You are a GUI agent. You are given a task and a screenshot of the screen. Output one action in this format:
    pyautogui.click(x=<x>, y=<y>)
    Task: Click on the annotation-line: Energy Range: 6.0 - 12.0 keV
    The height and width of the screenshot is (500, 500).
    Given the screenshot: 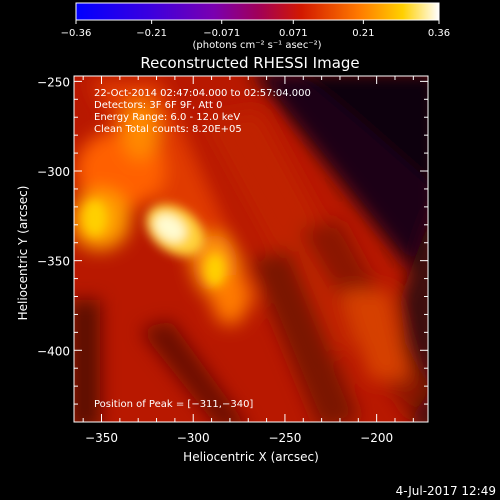 What is the action you would take?
    pyautogui.click(x=167, y=117)
    